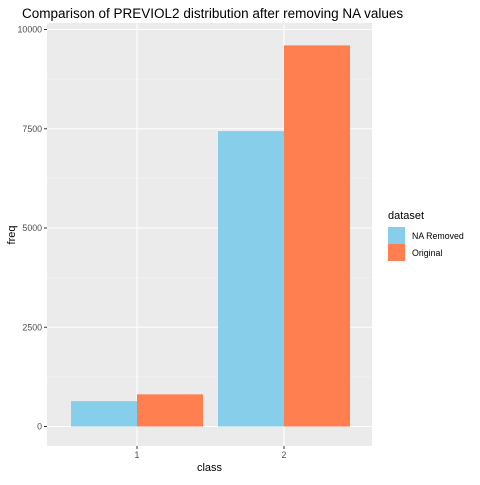 The image size is (480, 485). I want to click on x-tick-label: 2, so click(284, 455).